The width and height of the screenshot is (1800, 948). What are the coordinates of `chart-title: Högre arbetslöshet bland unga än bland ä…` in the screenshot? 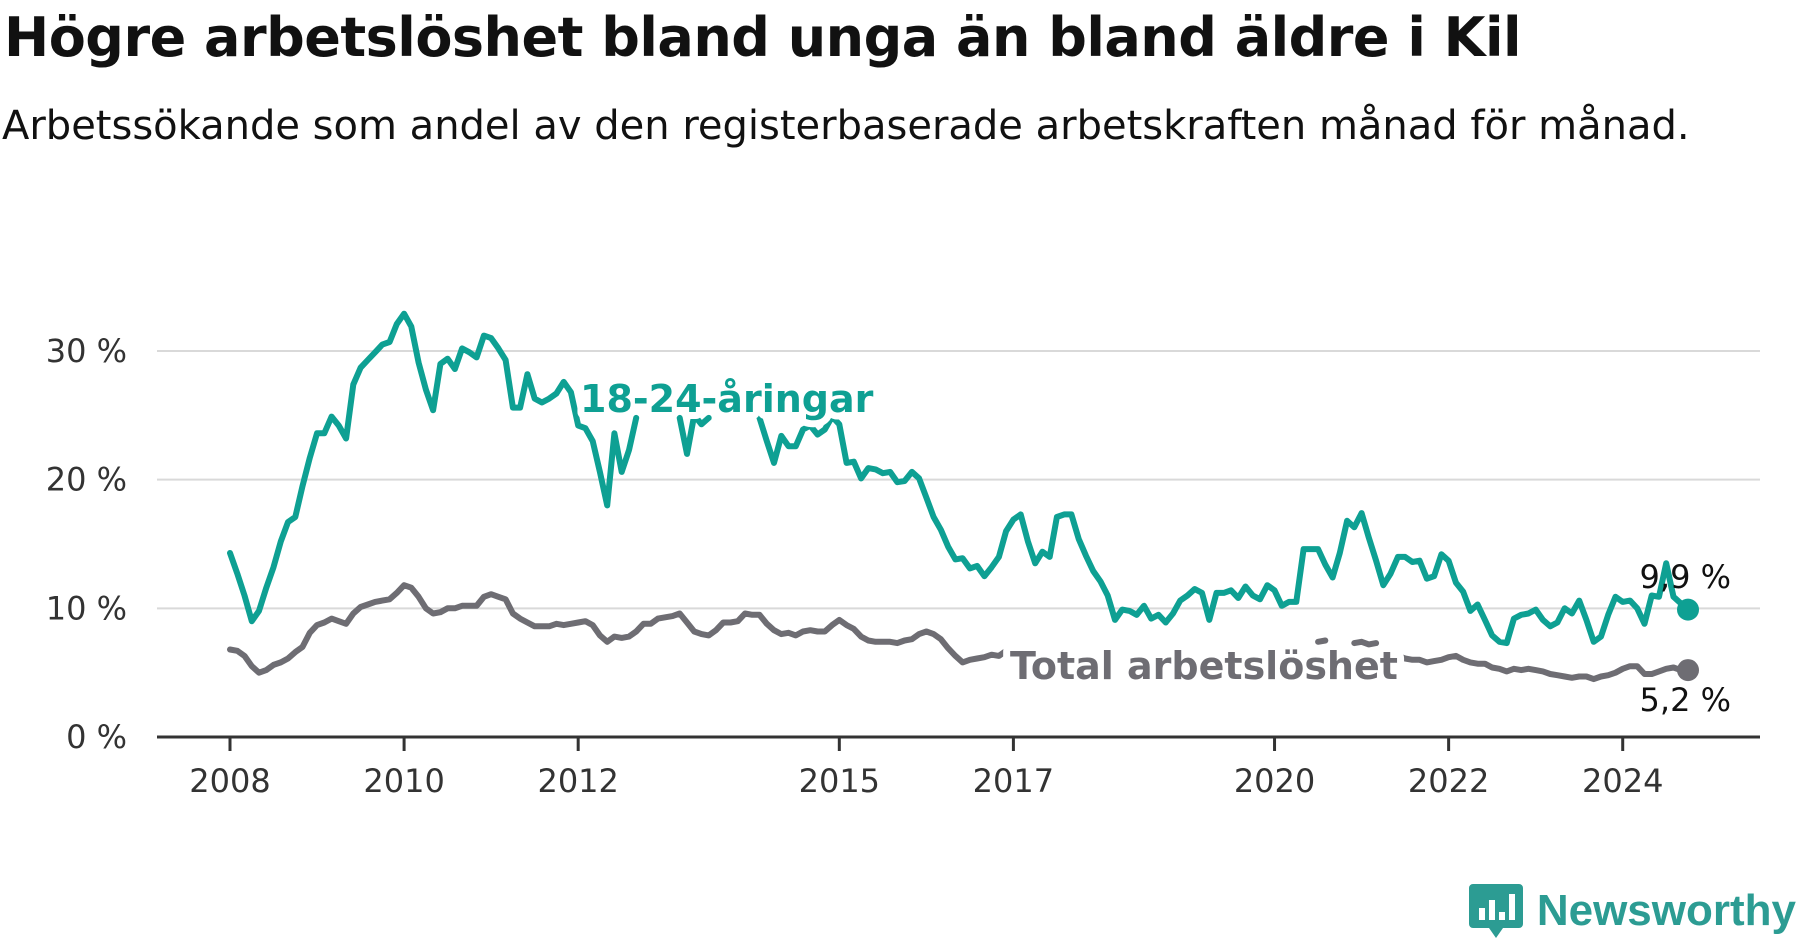 It's located at (763, 37).